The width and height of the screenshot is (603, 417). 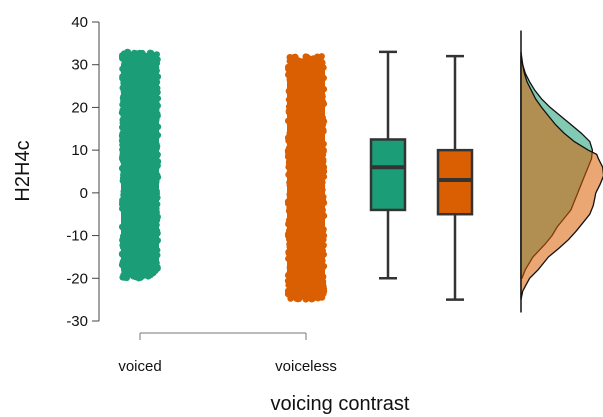 What do you see at coordinates (77, 321) in the screenshot?
I see `y-tick-label: -30` at bounding box center [77, 321].